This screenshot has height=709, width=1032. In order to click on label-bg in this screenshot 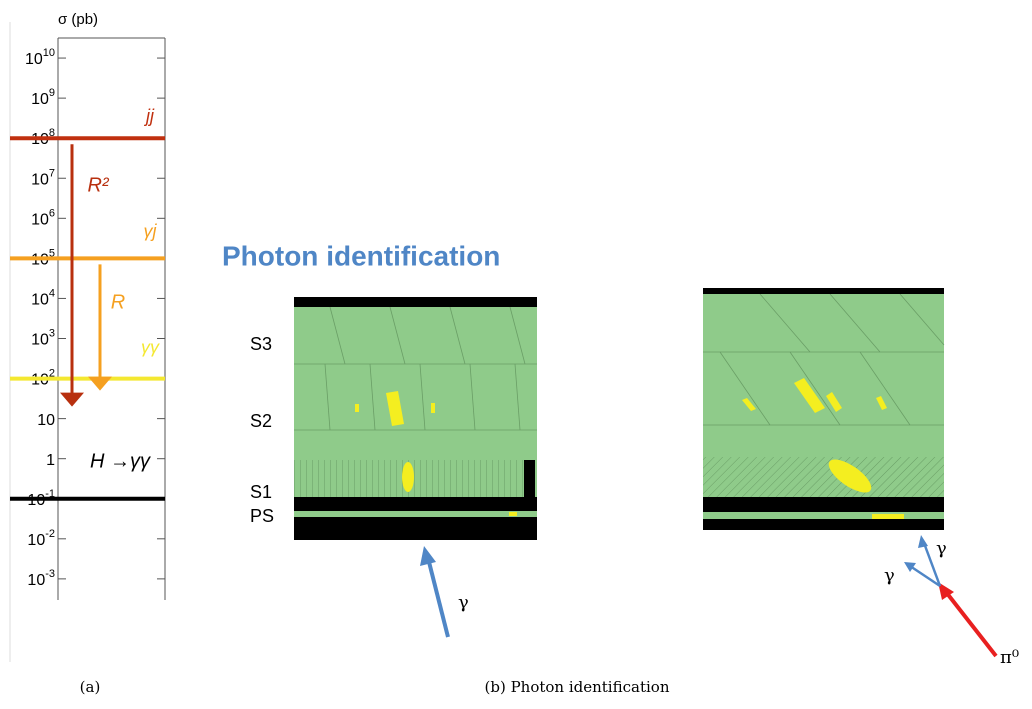, I will do `click(78, 21)`.